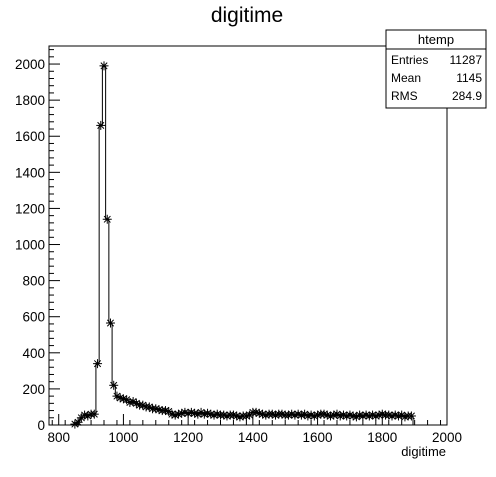 This screenshot has height=477, width=496. I want to click on y-tick-label: 1200, so click(30, 208).